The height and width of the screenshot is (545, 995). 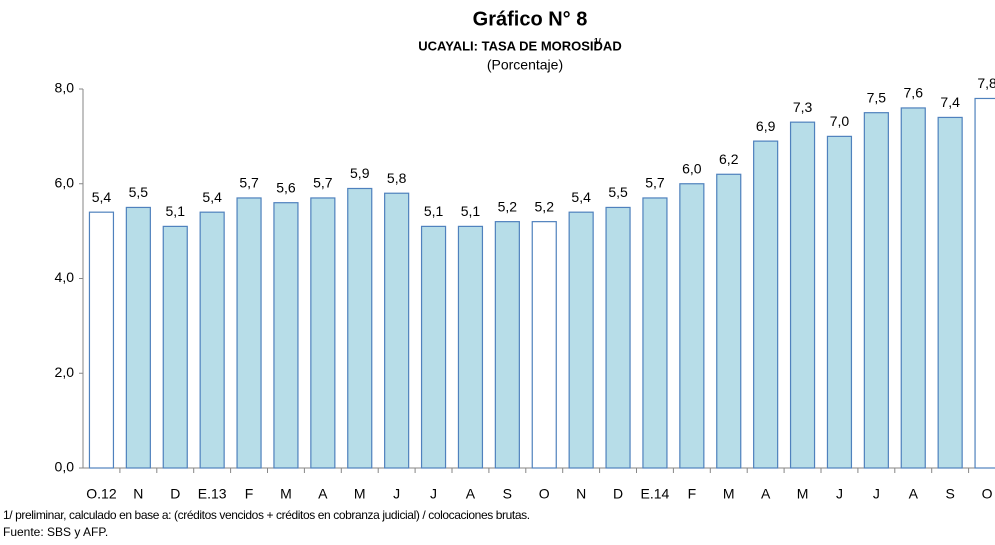 I want to click on value-label: 7,0, so click(x=840, y=121).